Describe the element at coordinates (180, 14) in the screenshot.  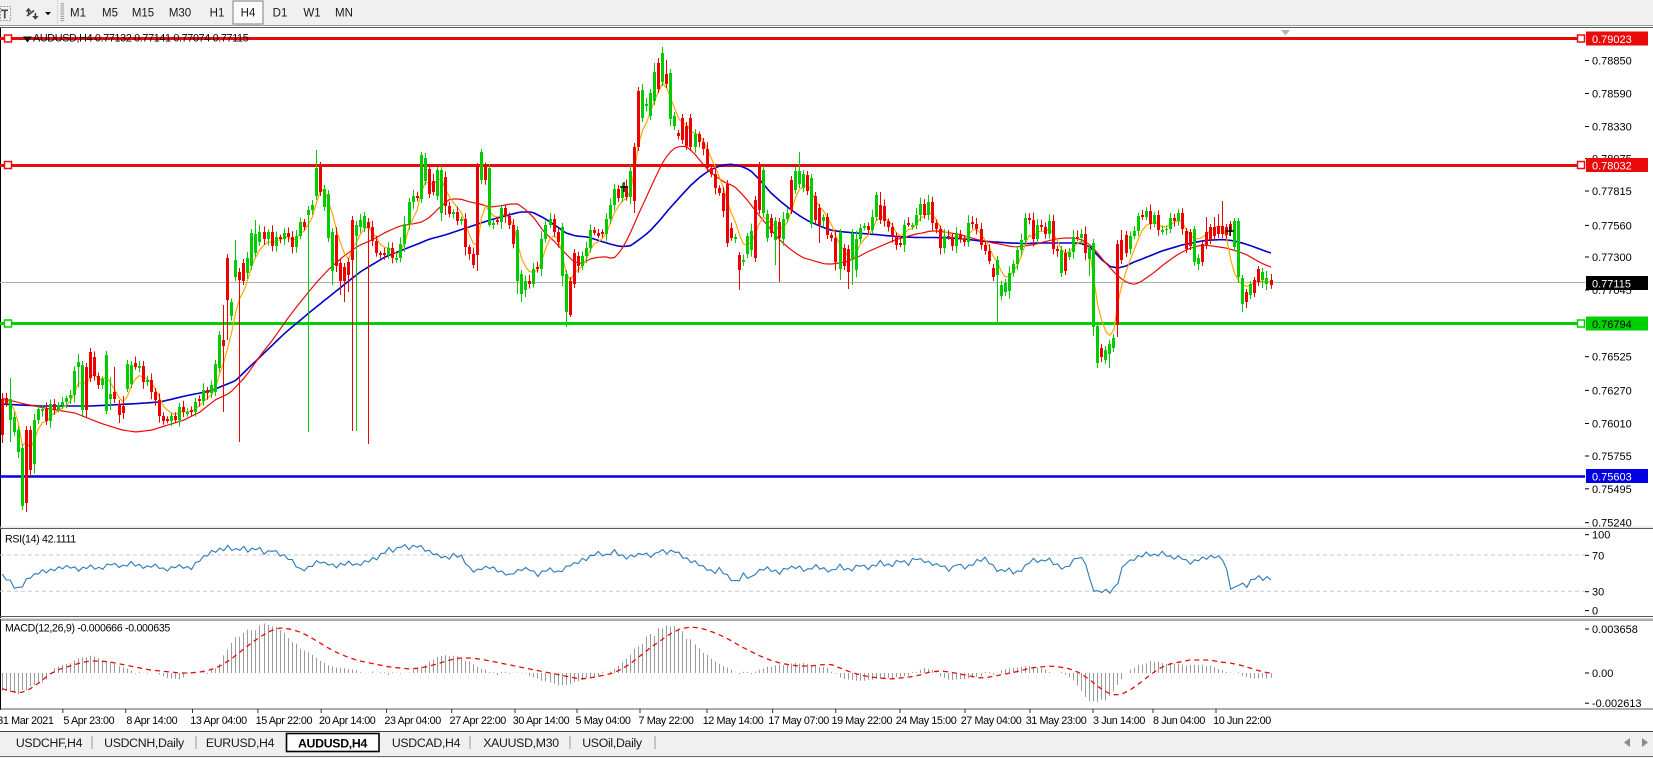
I see `svg-text: M30` at that location.